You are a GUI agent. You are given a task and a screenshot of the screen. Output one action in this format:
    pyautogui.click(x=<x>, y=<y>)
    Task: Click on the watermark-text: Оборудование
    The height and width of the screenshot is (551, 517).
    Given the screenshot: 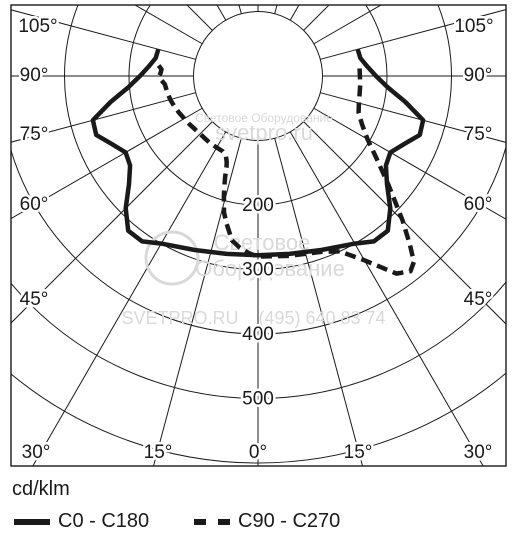 What is the action you would take?
    pyautogui.click(x=270, y=268)
    